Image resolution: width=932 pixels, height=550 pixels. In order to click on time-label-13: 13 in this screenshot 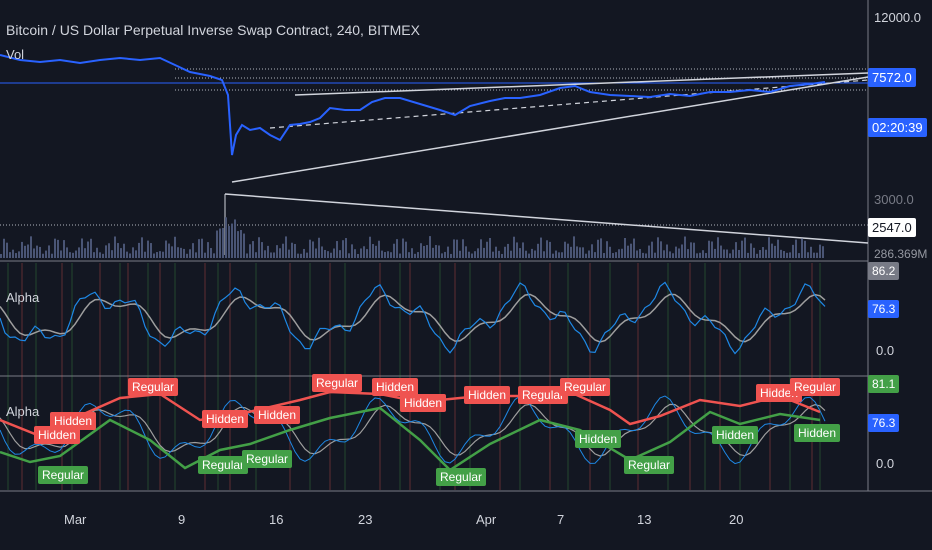, I will do `click(644, 519)`.